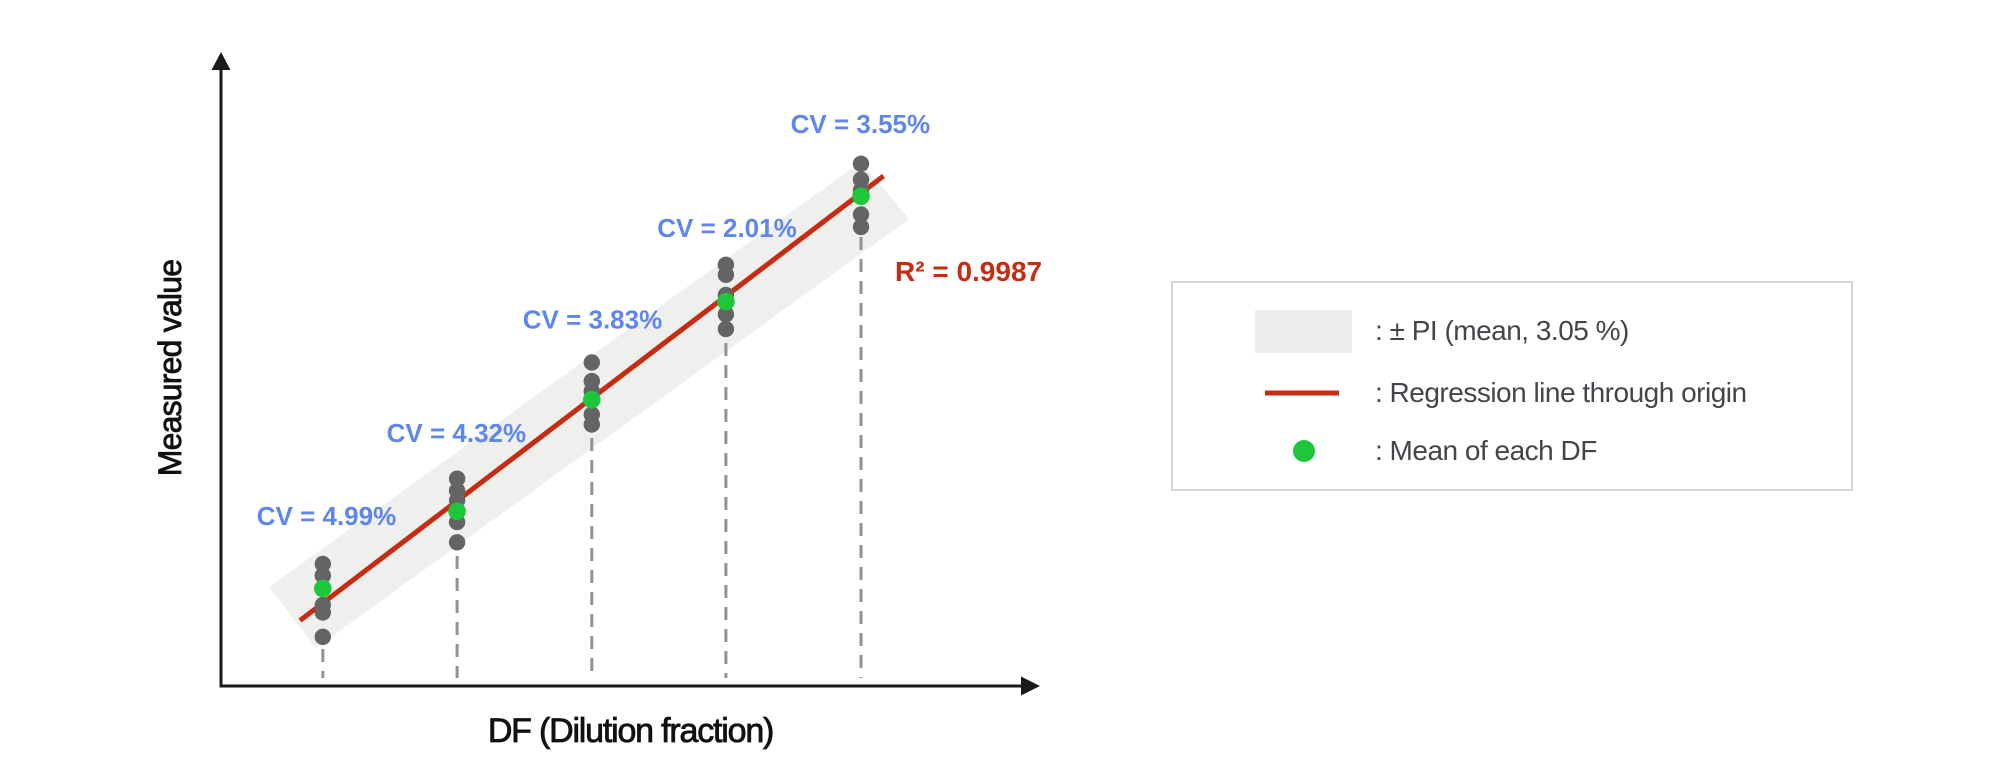 Image resolution: width=2000 pixels, height=774 pixels. I want to click on svg-text:: Mean of each DF: : Mean of each DF, so click(1486, 450).